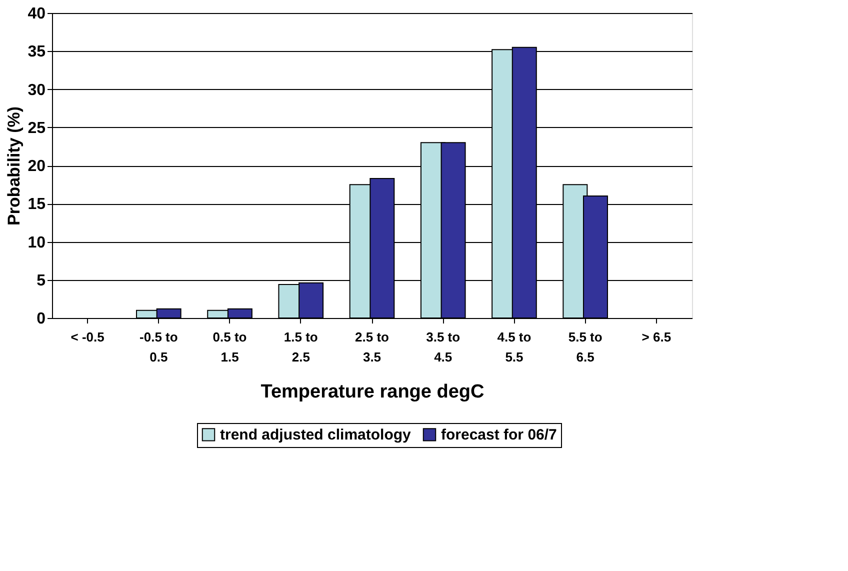  Describe the element at coordinates (37, 14) in the screenshot. I see `y-tick-label: 40` at that location.